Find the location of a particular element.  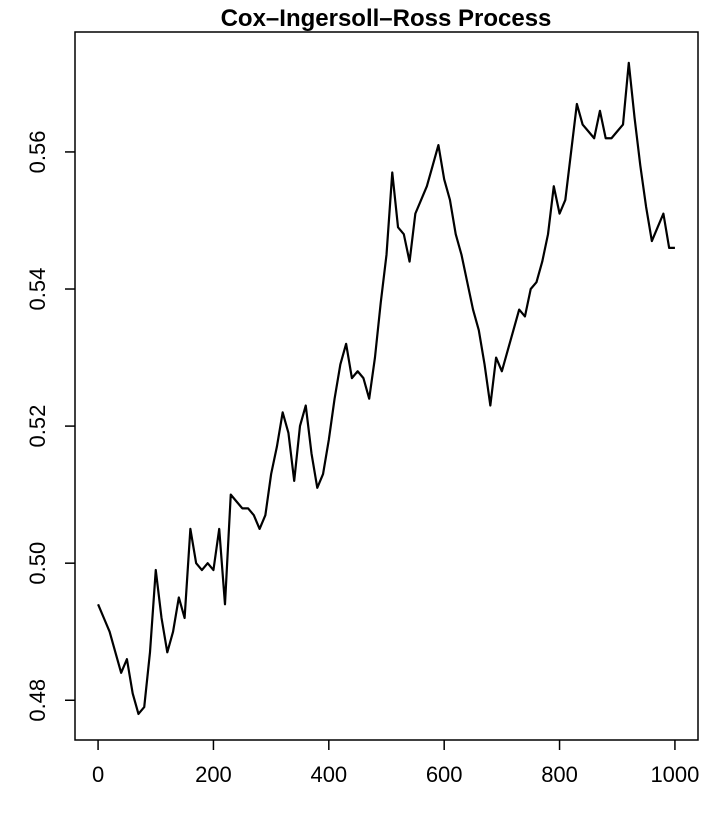

y-tick-label: 0.48 is located at coordinates (37, 700).